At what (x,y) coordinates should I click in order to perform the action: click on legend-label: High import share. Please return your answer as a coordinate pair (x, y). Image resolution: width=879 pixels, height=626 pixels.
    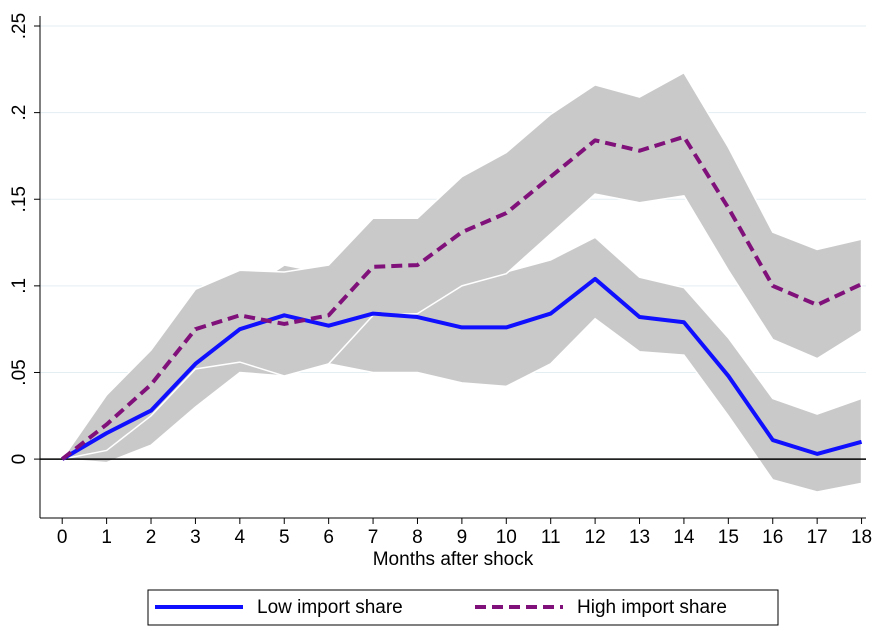
    Looking at the image, I should click on (652, 607).